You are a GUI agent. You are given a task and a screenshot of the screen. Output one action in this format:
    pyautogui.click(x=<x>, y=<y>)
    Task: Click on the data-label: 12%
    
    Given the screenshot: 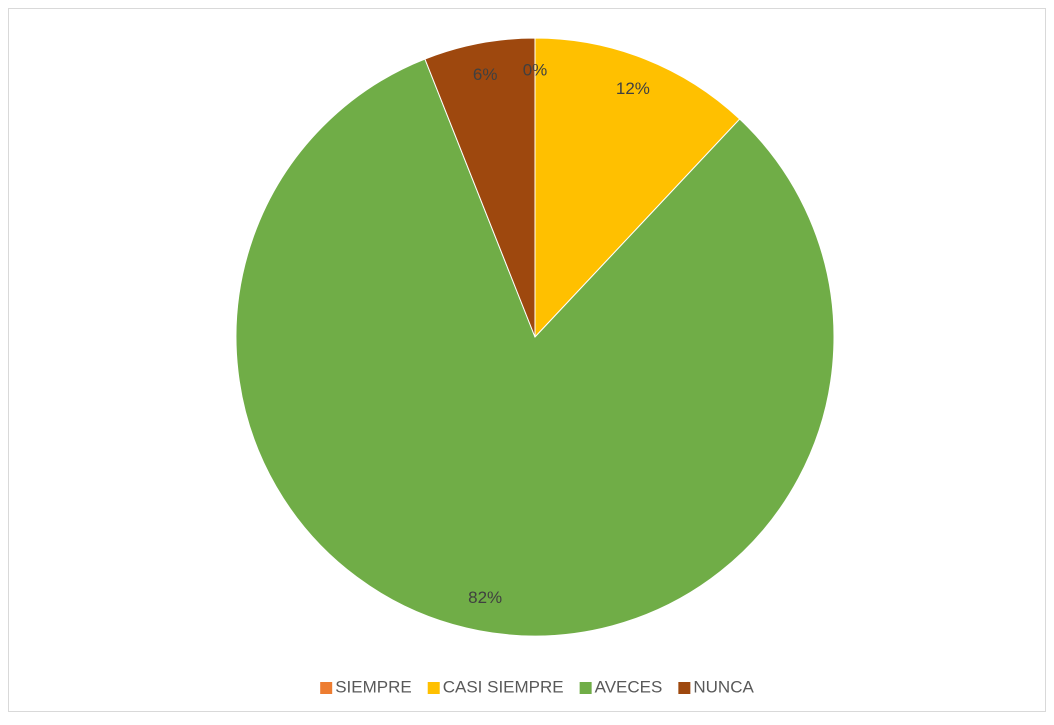 What is the action you would take?
    pyautogui.click(x=633, y=88)
    